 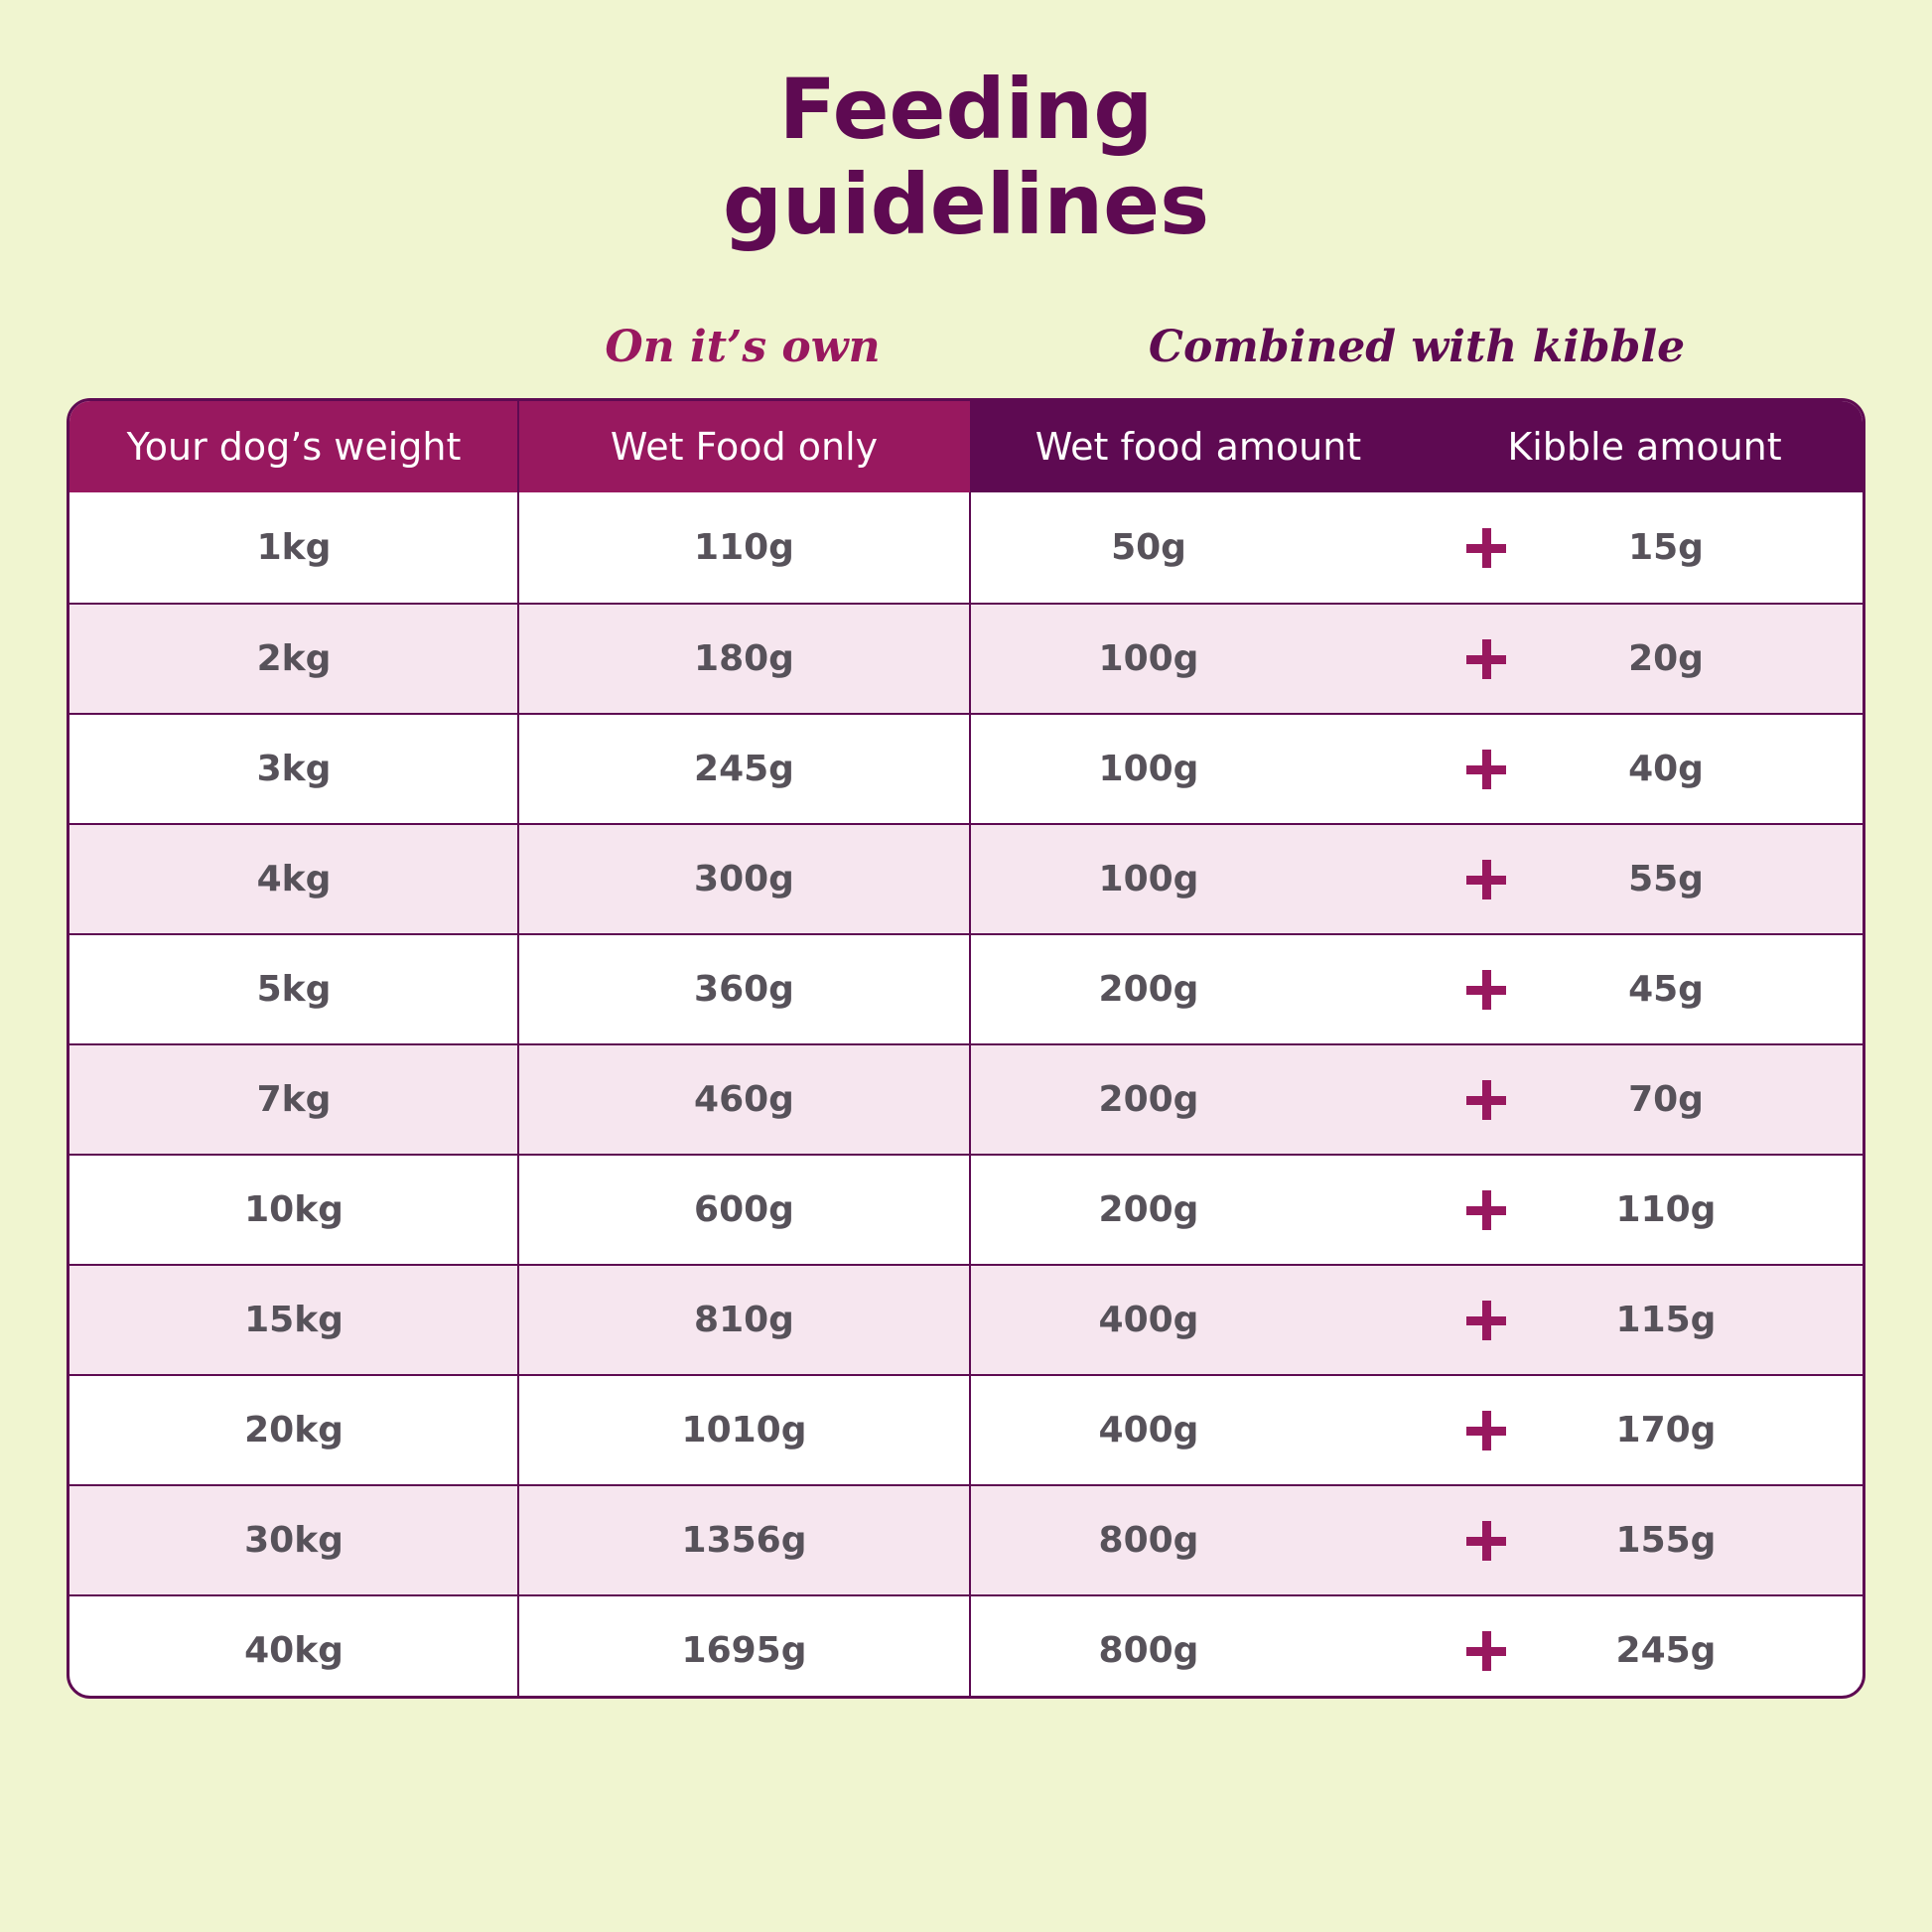 What do you see at coordinates (518, 446) in the screenshot?
I see `header-divider` at bounding box center [518, 446].